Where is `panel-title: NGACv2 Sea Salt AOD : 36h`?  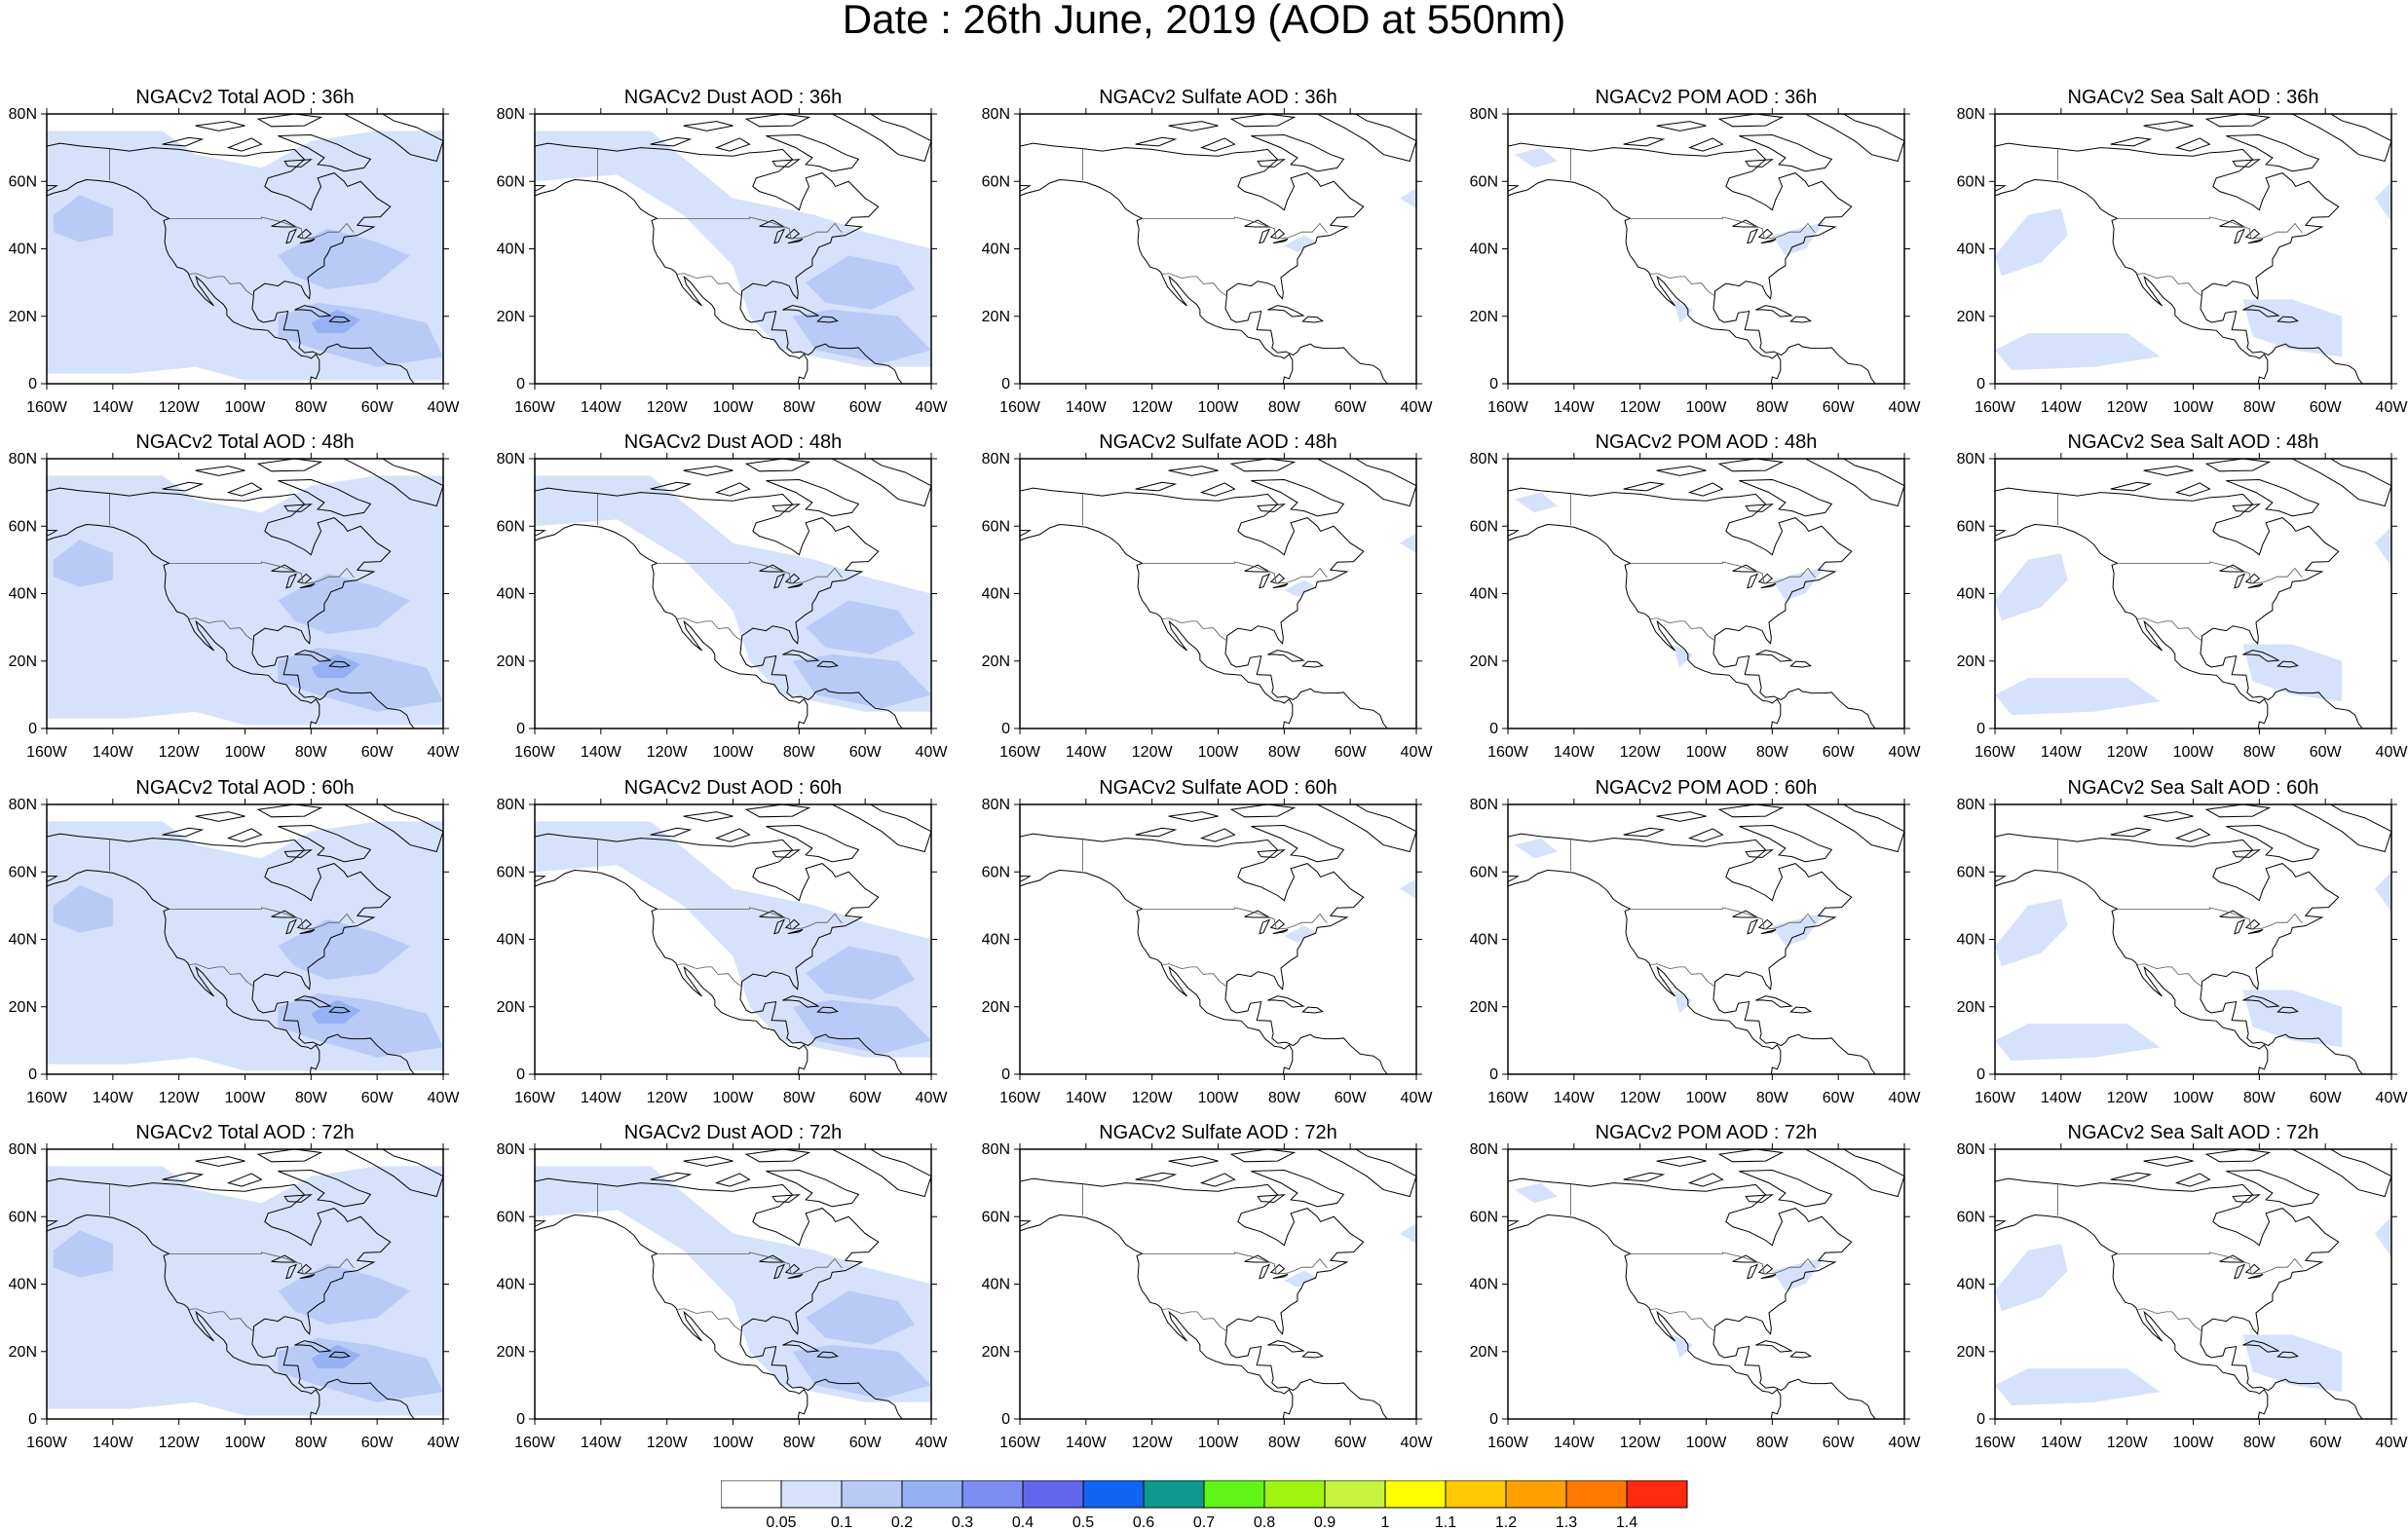
panel-title: NGACv2 Sea Salt AOD : 36h is located at coordinates (2193, 97).